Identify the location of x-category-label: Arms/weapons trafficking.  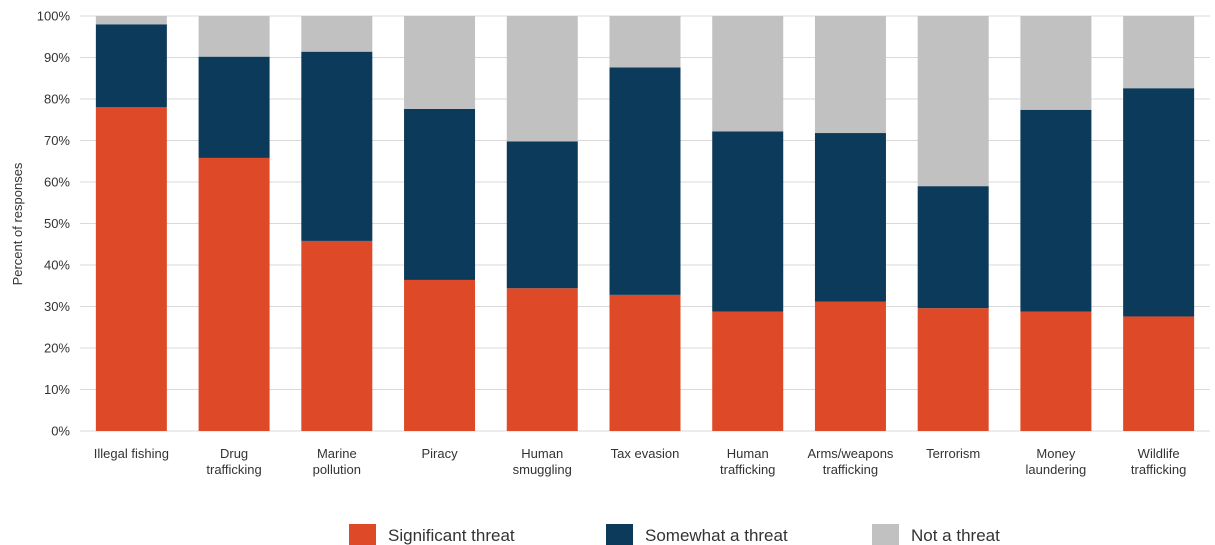
(850, 461).